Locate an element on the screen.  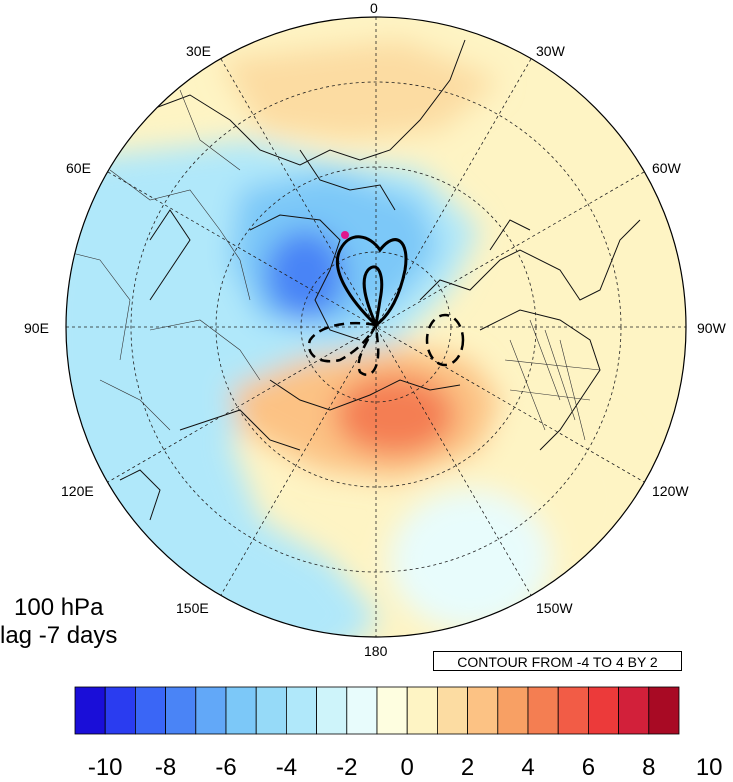
colorbar-tick-label: -2 is located at coordinates (347, 767).